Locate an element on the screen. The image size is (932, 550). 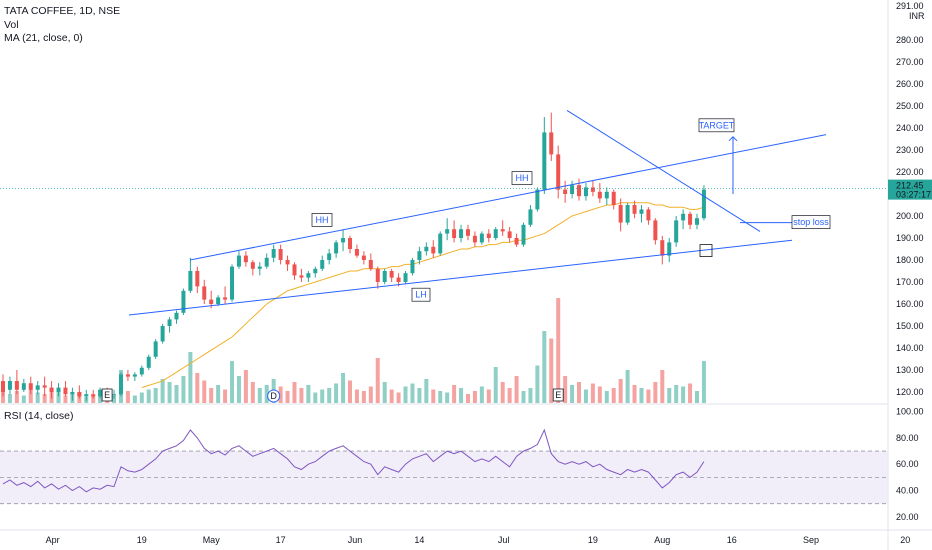
earnings-marker is located at coordinates (558, 395).